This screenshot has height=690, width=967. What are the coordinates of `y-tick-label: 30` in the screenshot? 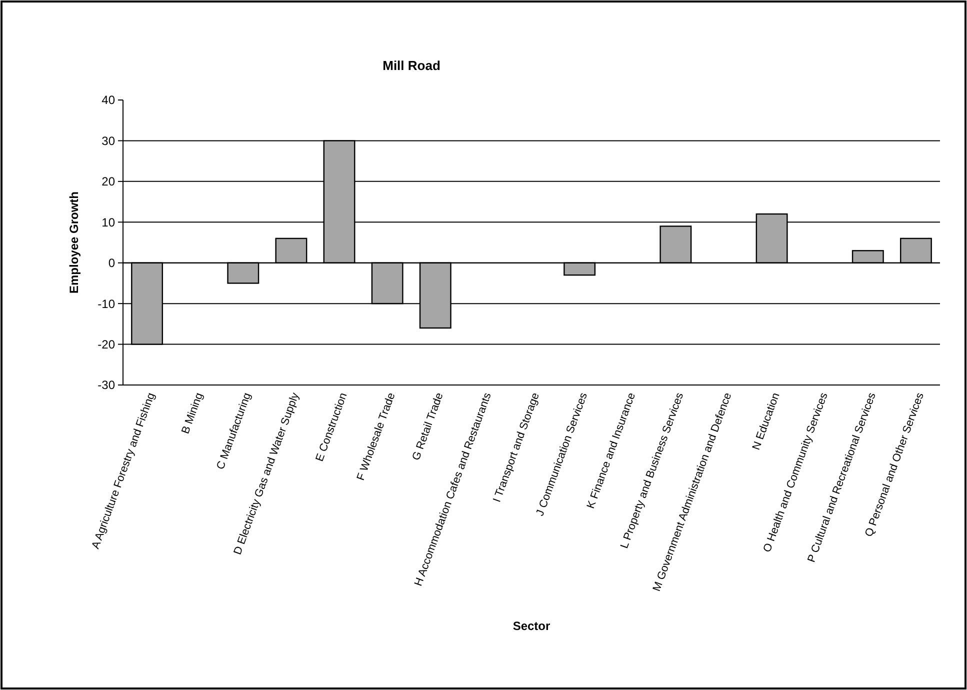 It's located at (109, 141).